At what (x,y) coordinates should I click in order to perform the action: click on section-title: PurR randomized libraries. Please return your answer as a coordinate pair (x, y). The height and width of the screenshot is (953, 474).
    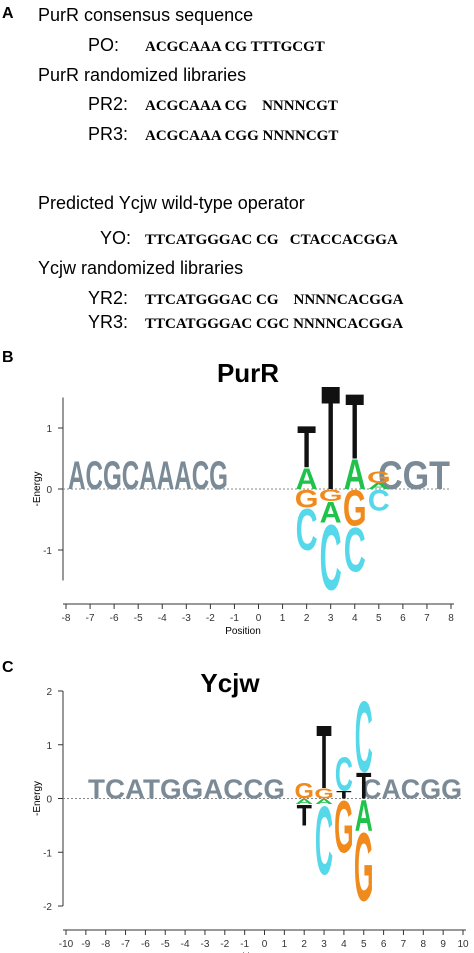
    Looking at the image, I should click on (142, 75).